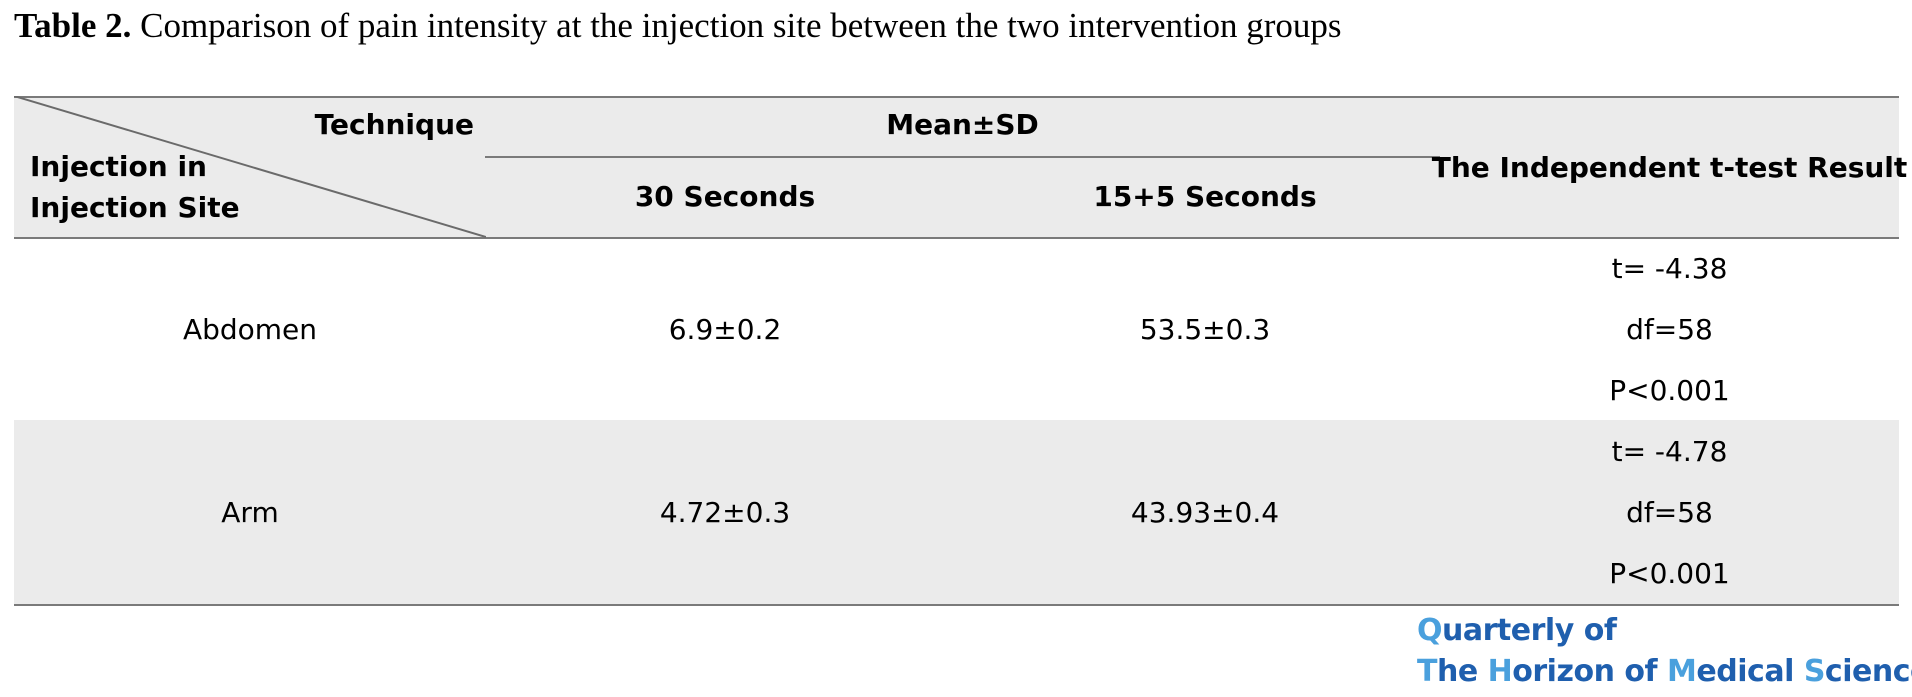 Image resolution: width=1912 pixels, height=697 pixels. I want to click on header-diagonal-divider, so click(250, 167).